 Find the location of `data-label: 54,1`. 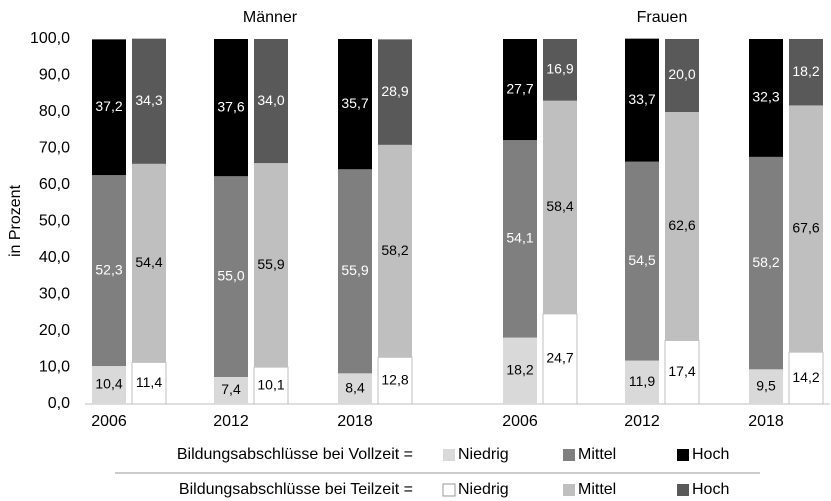

data-label: 54,1 is located at coordinates (519, 238).